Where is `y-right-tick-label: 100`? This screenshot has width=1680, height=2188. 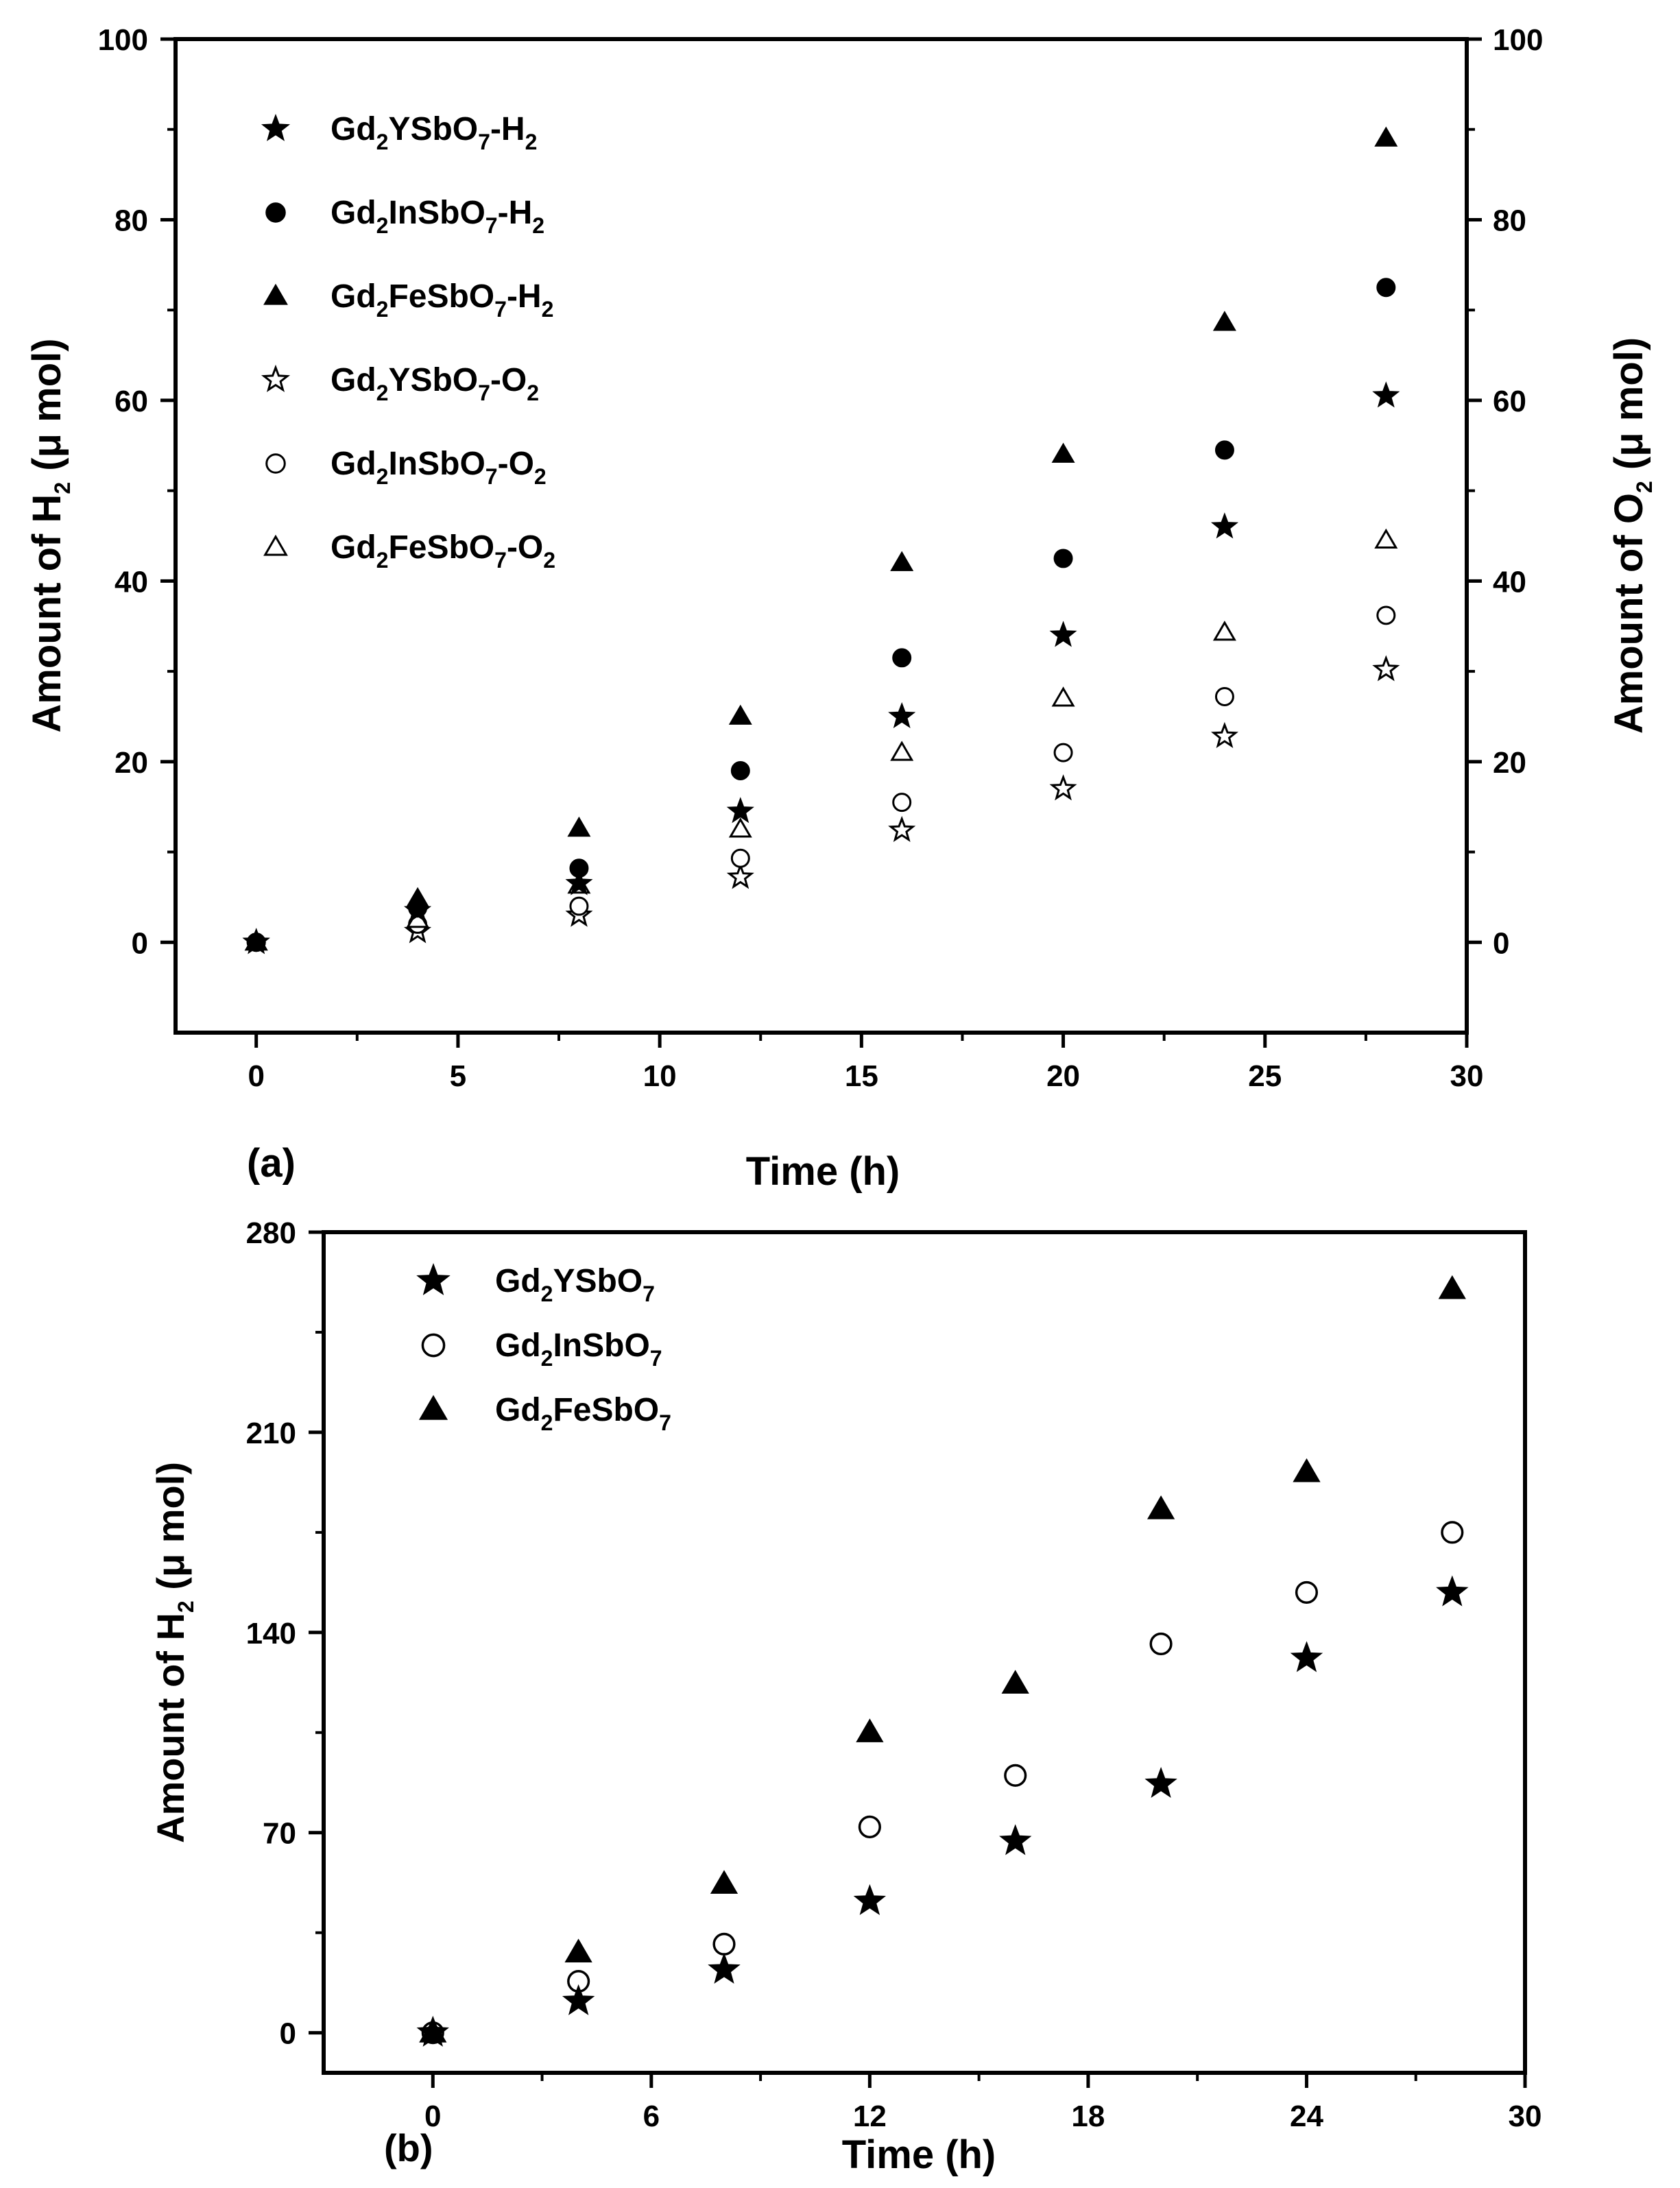 y-right-tick-label: 100 is located at coordinates (1518, 40).